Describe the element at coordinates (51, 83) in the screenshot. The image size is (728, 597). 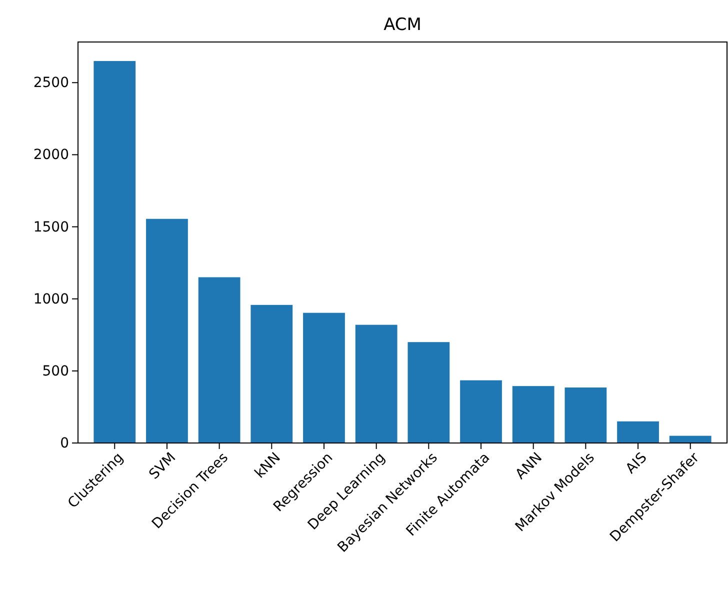
I see `y-tick-label: 2500` at that location.